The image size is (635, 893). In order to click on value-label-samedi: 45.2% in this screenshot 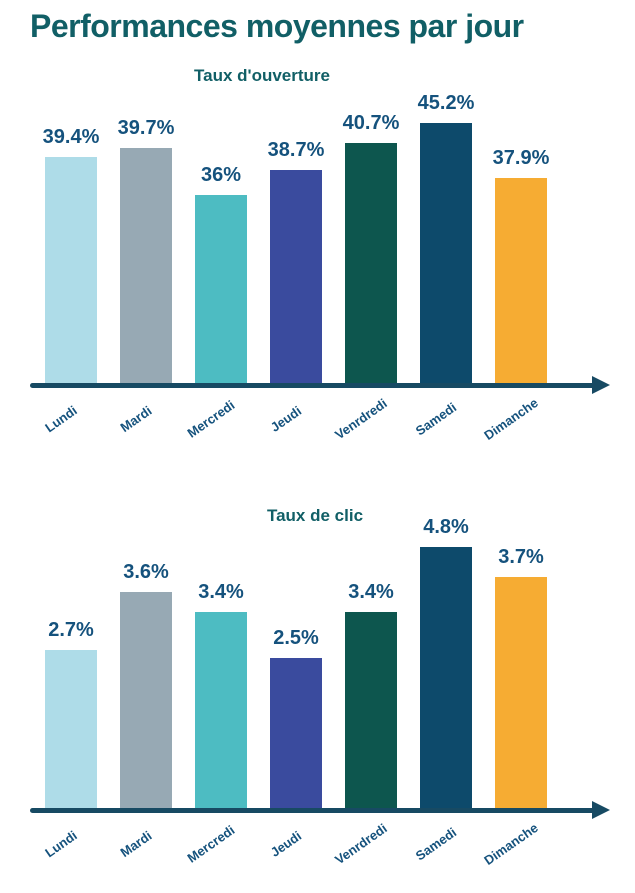, I will do `click(446, 103)`.